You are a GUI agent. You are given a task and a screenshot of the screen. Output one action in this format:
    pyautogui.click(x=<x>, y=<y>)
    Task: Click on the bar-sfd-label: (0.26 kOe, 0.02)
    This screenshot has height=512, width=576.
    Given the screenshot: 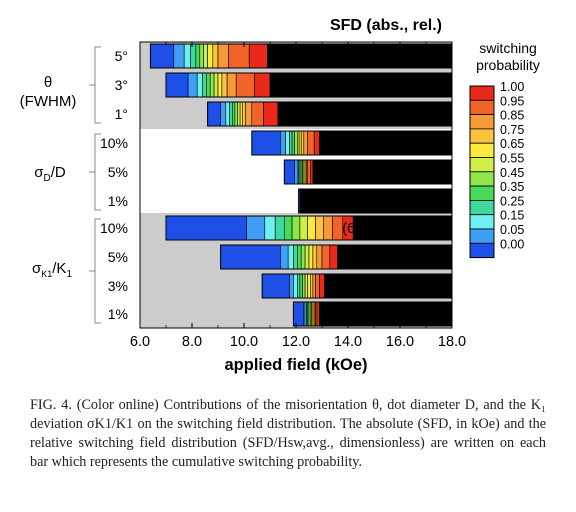 What is the action you would take?
    pyautogui.click(x=394, y=202)
    